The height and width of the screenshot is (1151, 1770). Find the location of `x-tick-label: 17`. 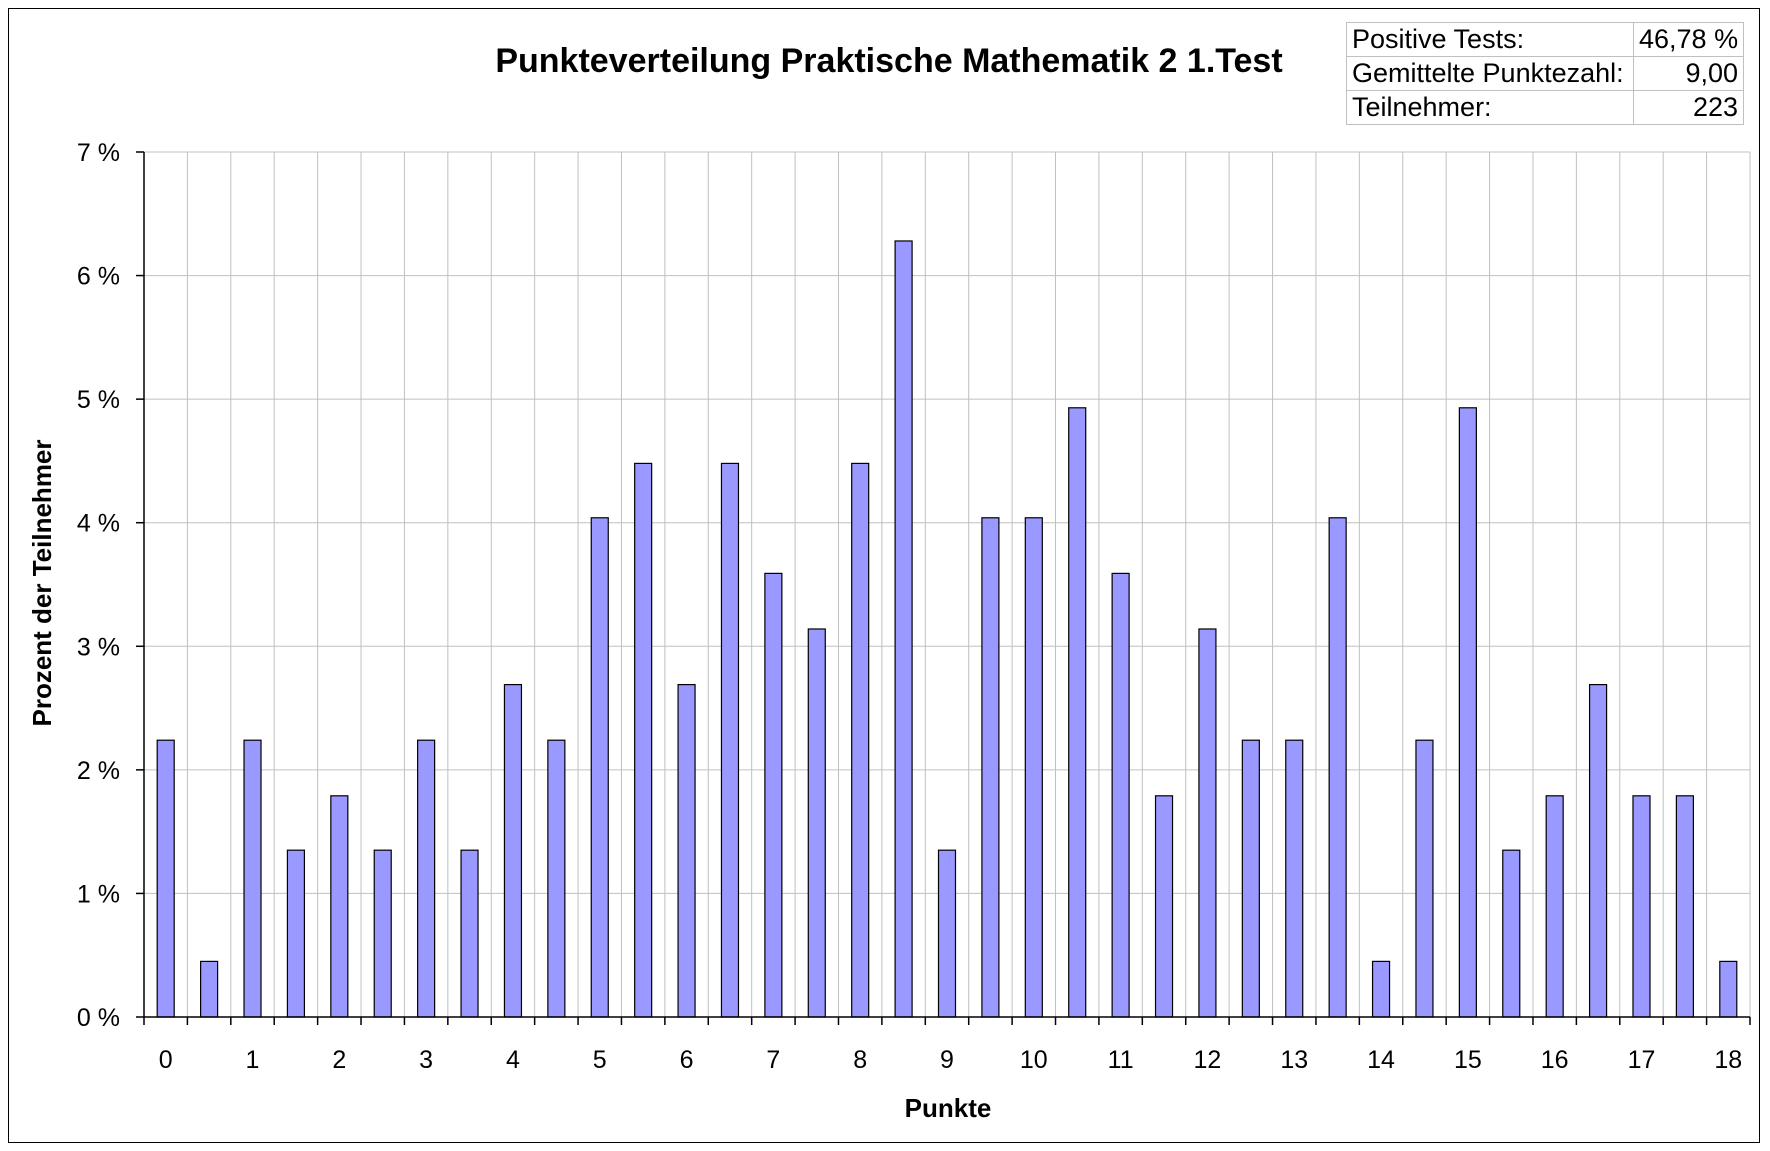

x-tick-label: 17 is located at coordinates (1642, 1060).